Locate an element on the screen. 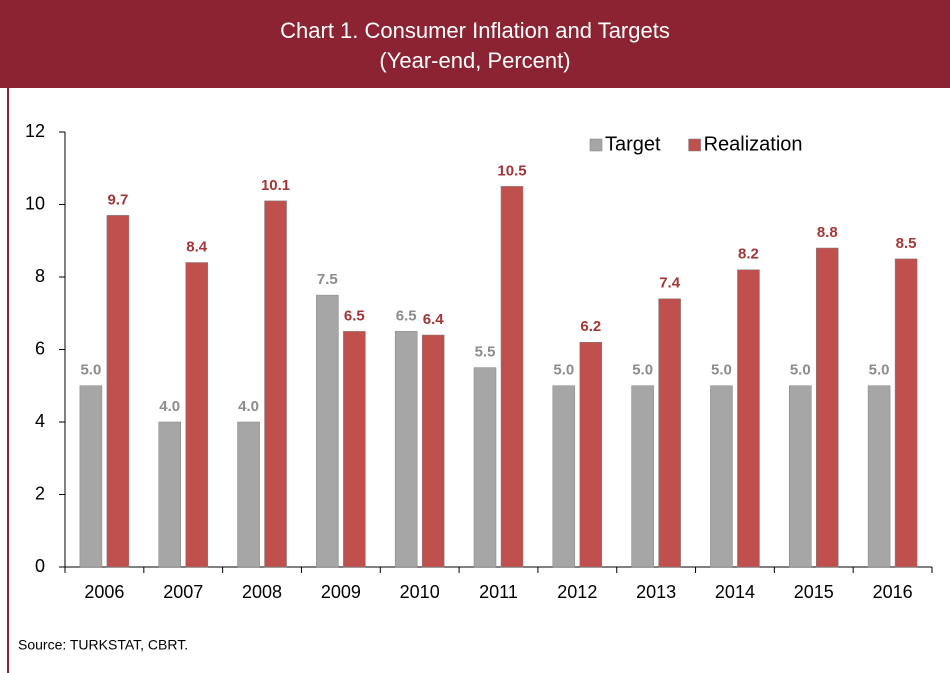 The height and width of the screenshot is (673, 950). x-tick-label: 2015 is located at coordinates (814, 592).